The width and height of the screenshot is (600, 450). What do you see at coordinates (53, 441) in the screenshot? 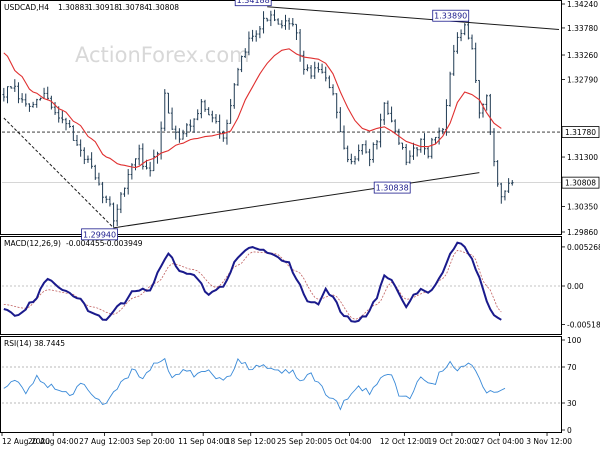
I see `x-tick-label-1: 20 Aug 04:00` at bounding box center [53, 441].